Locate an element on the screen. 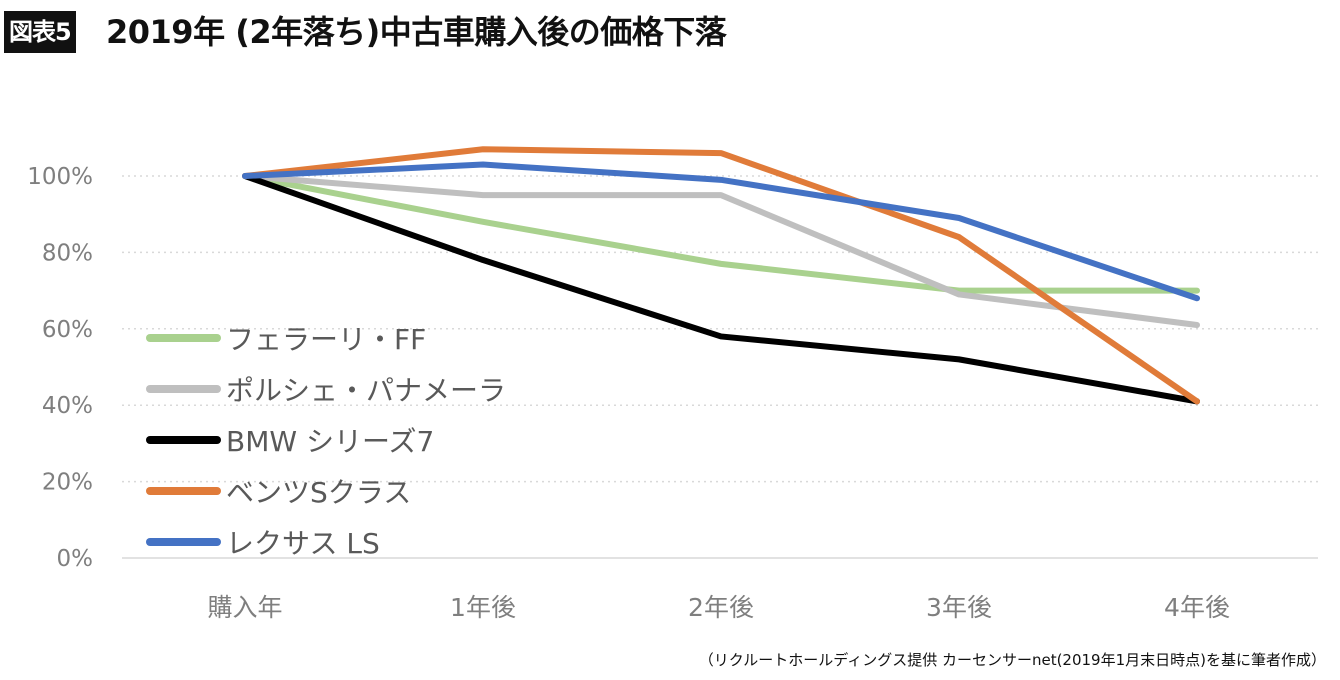 Image resolution: width=1340 pixels, height=680 pixels. x-tick-label: 購入年 is located at coordinates (244, 607).